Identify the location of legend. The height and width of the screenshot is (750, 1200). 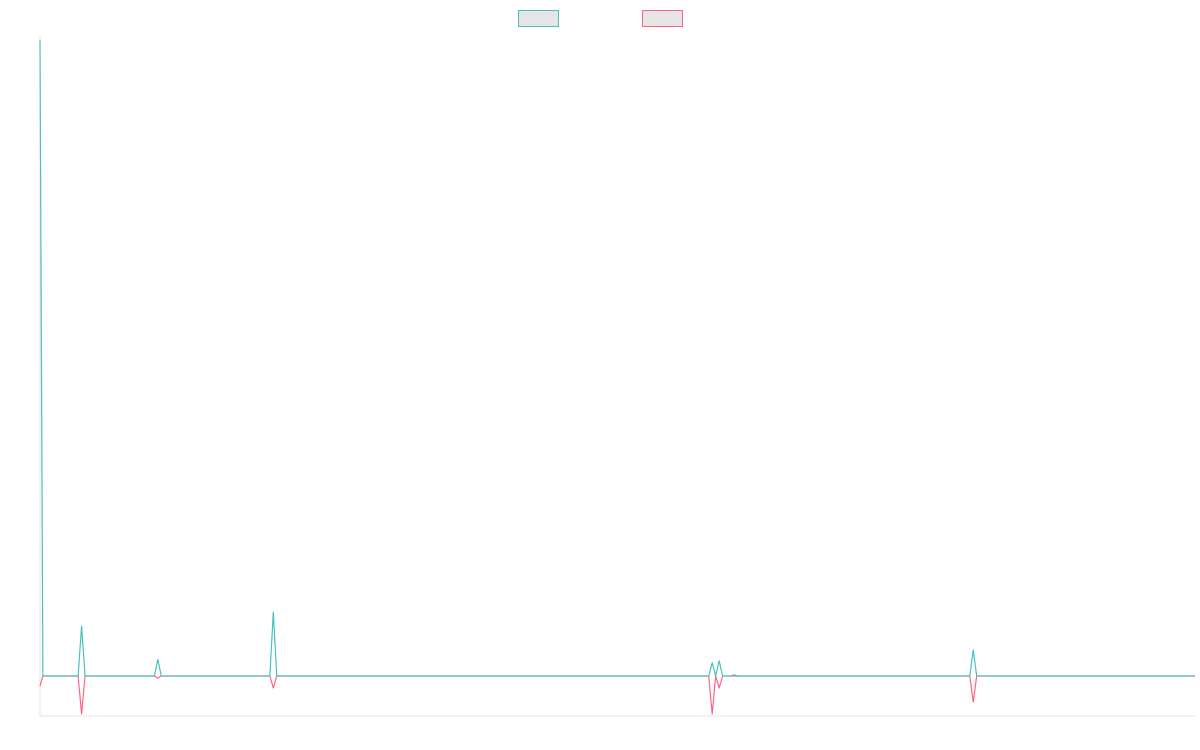
(600, 18).